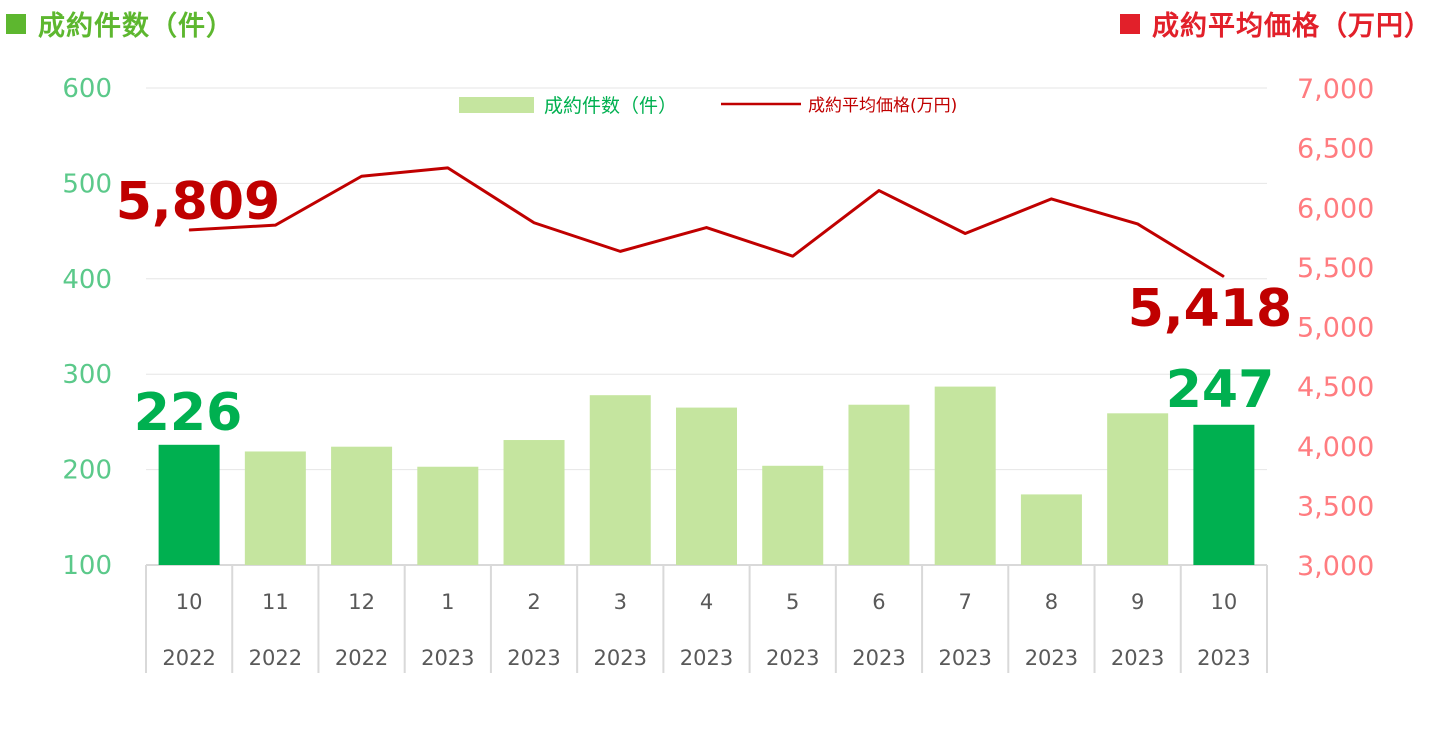 The width and height of the screenshot is (1440, 738). I want to click on left-axis-header-label: 成約件数（件）, so click(136, 26).